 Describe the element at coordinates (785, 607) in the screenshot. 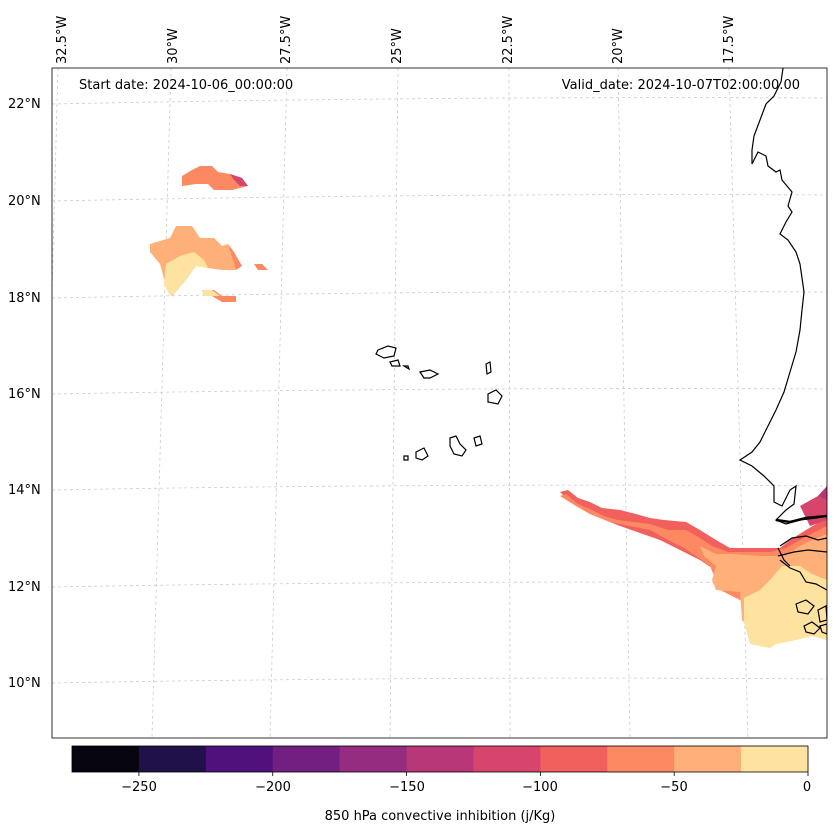

I see `cin-band-yellow` at that location.